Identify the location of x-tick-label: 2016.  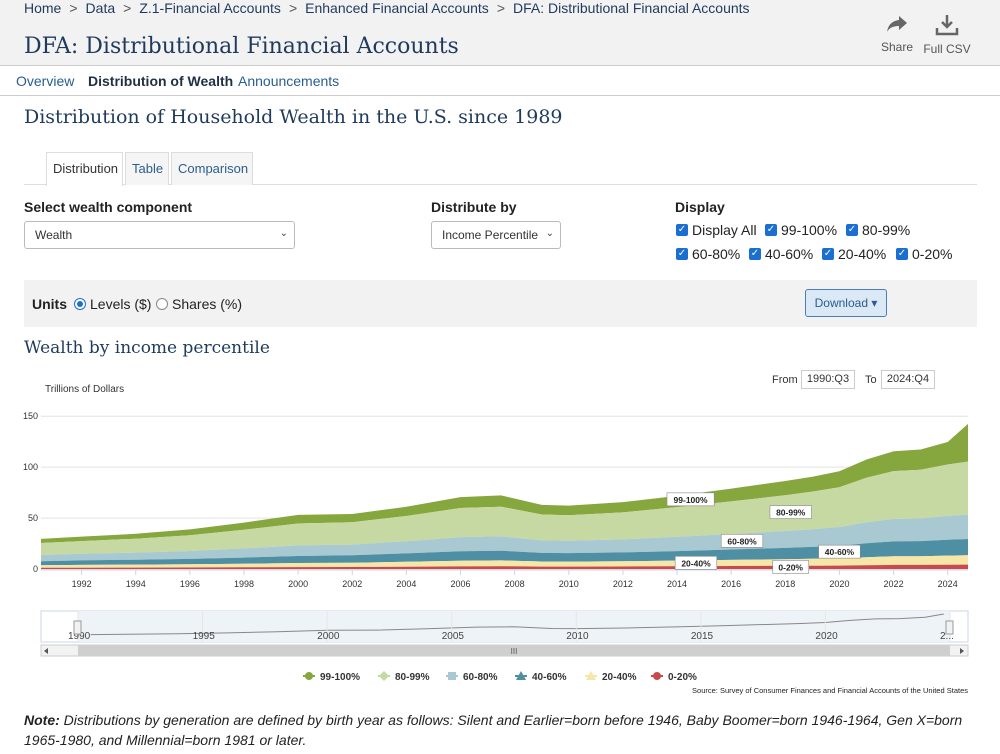
(731, 584).